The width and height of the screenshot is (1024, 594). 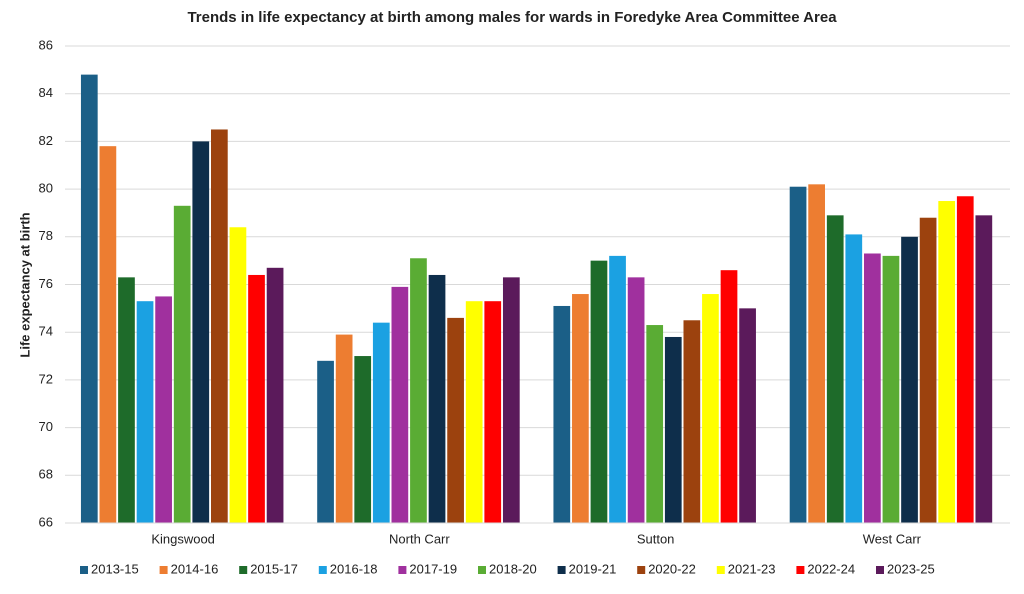 What do you see at coordinates (433, 568) in the screenshot?
I see `legend-label: 2017-19` at bounding box center [433, 568].